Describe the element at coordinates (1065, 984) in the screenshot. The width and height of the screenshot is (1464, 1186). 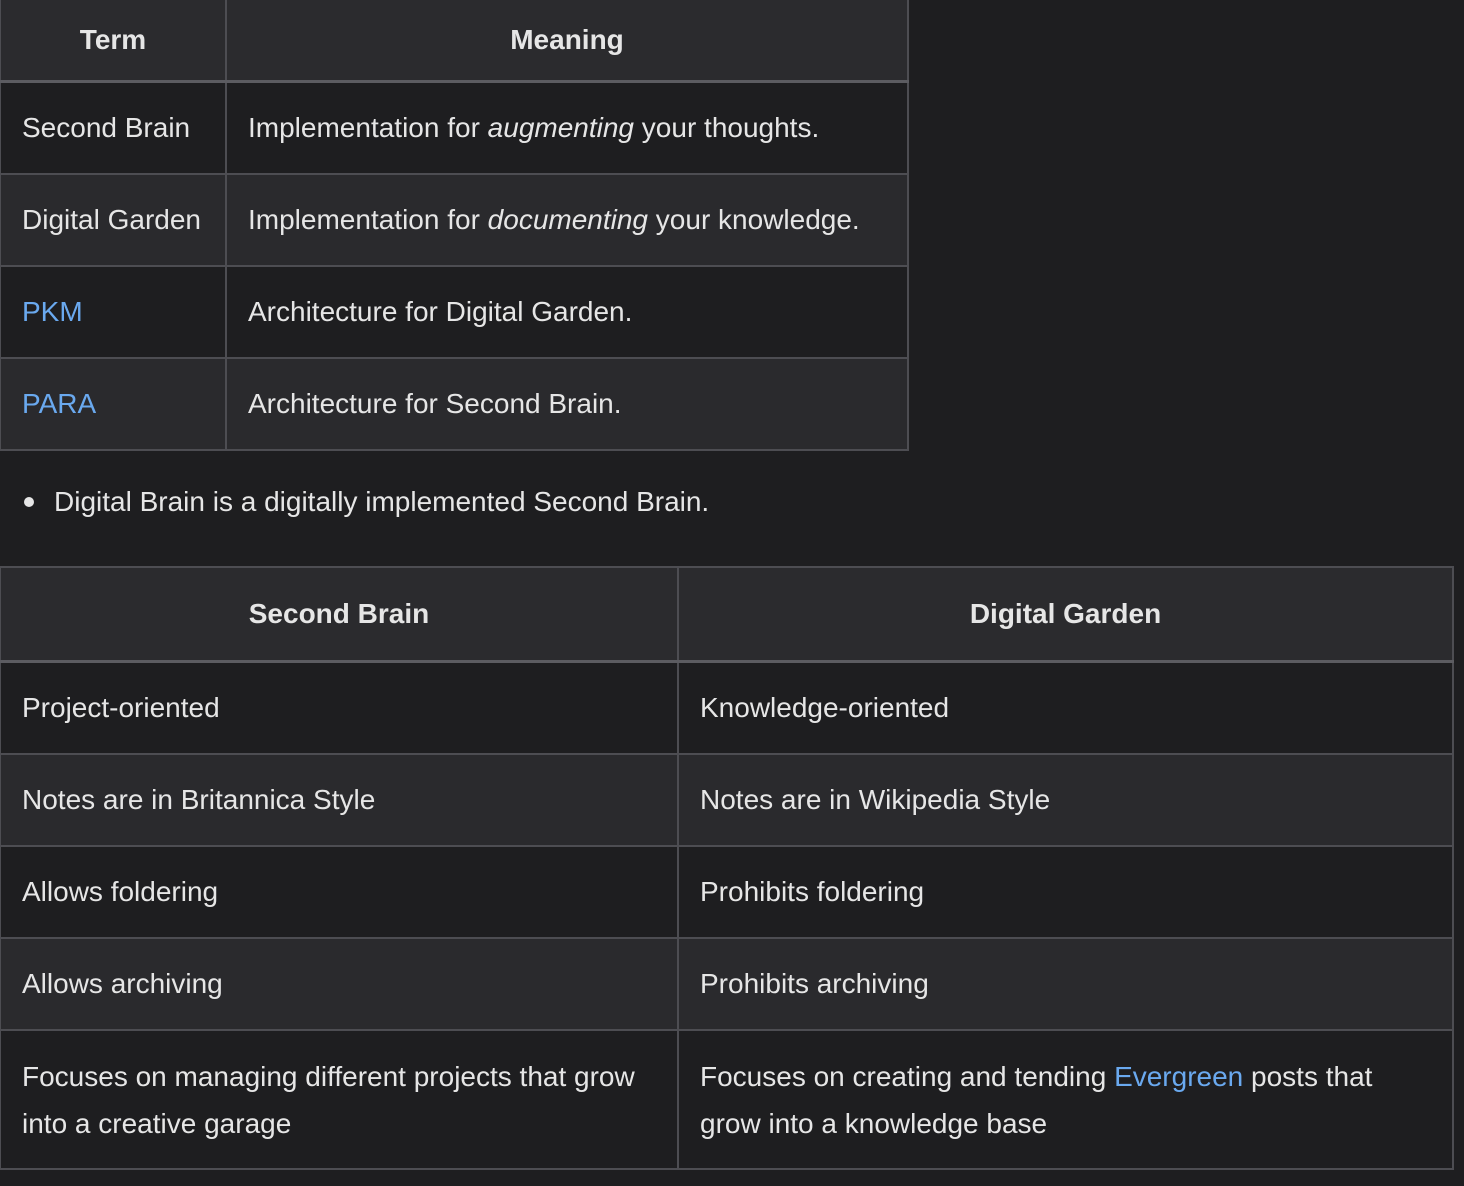
I see `digital-garden-cell: Prohibits archiving` at that location.